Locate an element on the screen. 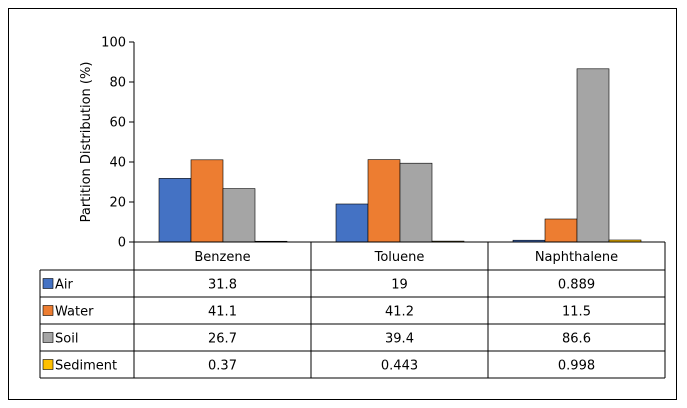 The width and height of the screenshot is (687, 408). data-label: 19 is located at coordinates (399, 285).